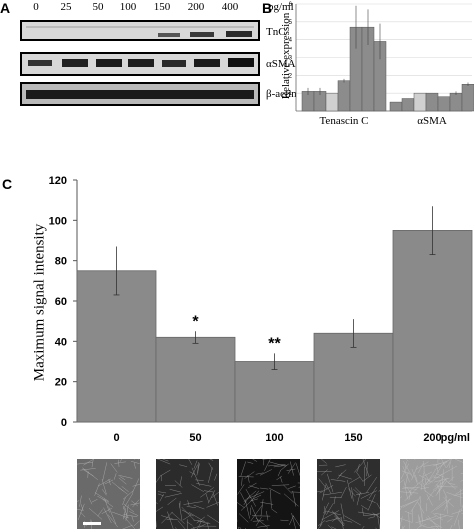 The height and width of the screenshot is (529, 474). What do you see at coordinates (5, 8) in the screenshot?
I see `panel-a-letter: A` at bounding box center [5, 8].